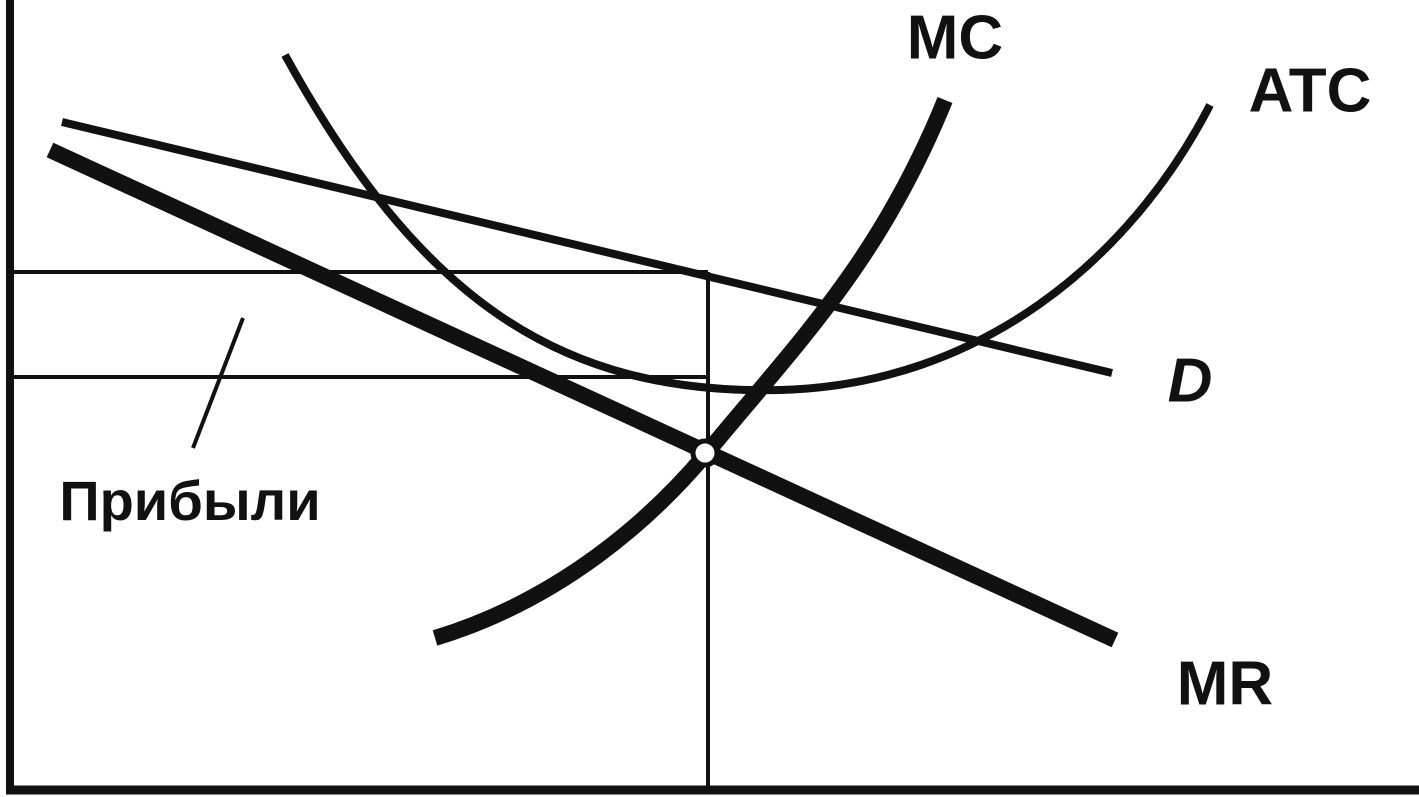  What do you see at coordinates (1225, 683) in the screenshot?
I see `mr-label: MR` at bounding box center [1225, 683].